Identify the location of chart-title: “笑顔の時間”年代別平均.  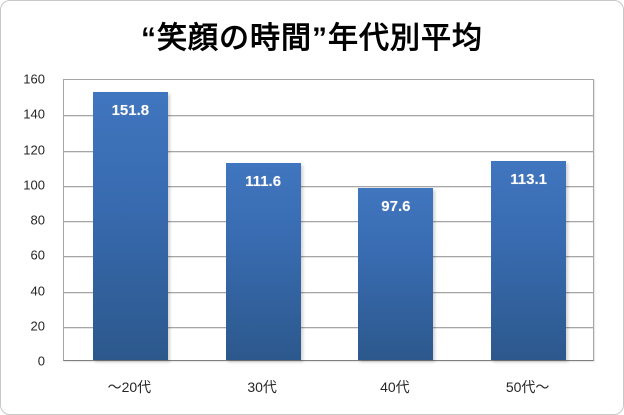
(312, 38).